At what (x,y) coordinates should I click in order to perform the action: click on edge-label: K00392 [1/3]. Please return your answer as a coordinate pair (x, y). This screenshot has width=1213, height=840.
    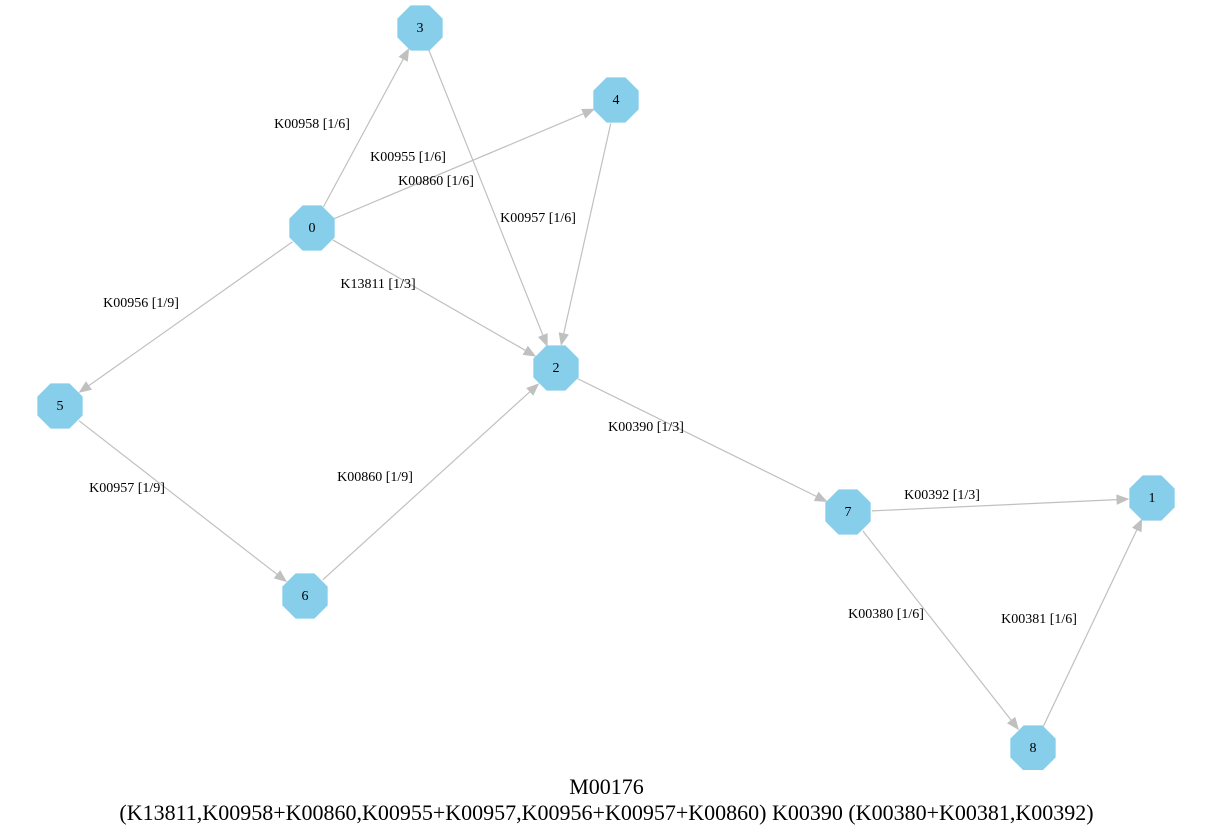
    Looking at the image, I should click on (942, 495).